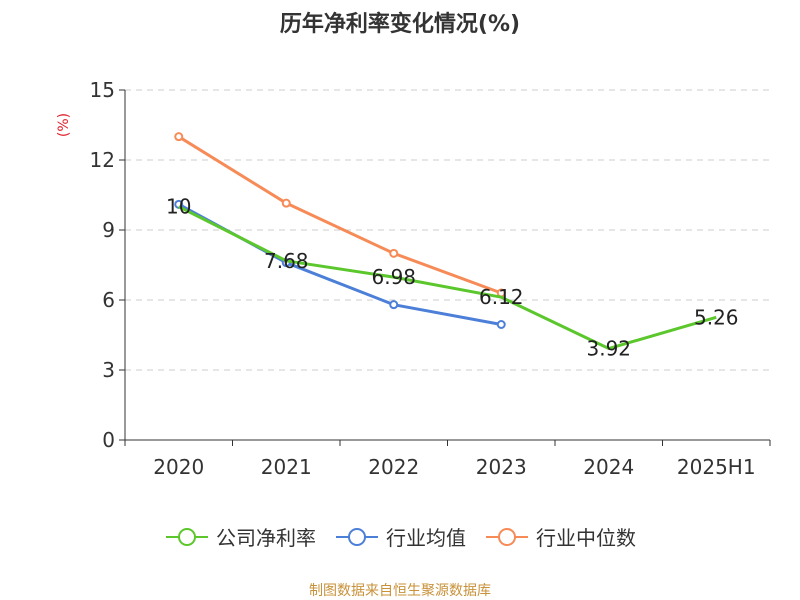 The height and width of the screenshot is (600, 800). Describe the element at coordinates (400, 24) in the screenshot. I see `chart-title: 历年净利率变化情况(%)` at that location.